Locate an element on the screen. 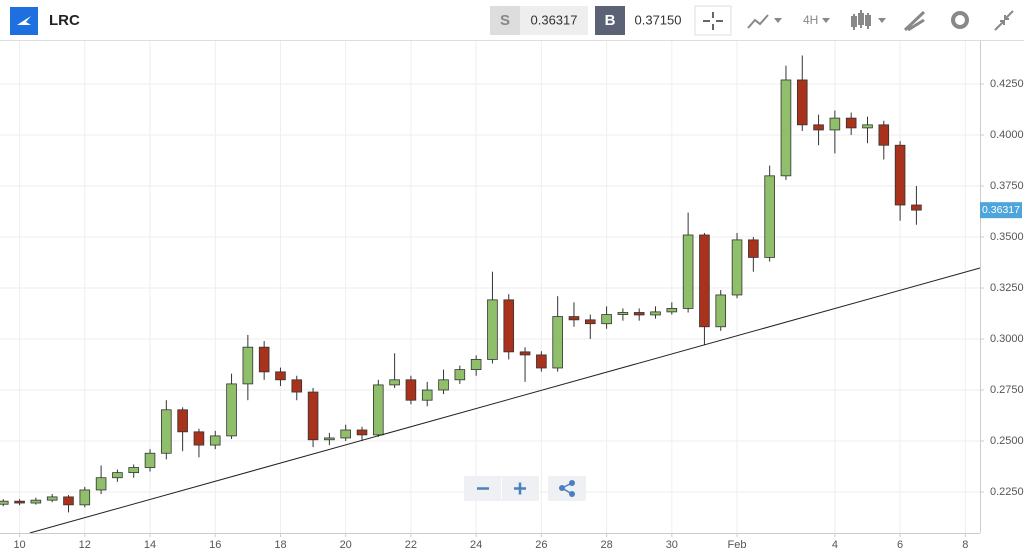  x-tick-label: 22 is located at coordinates (411, 545).